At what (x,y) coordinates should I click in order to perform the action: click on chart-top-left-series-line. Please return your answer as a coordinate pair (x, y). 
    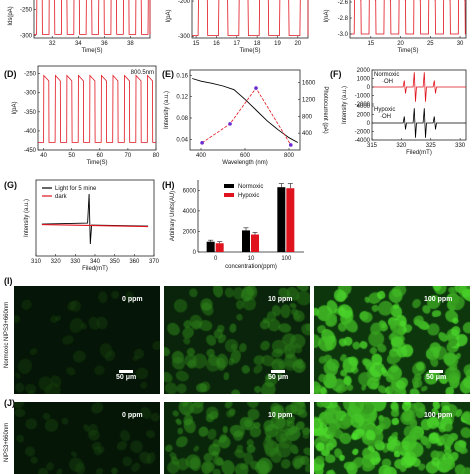
    Looking at the image, I should click on (92, 17).